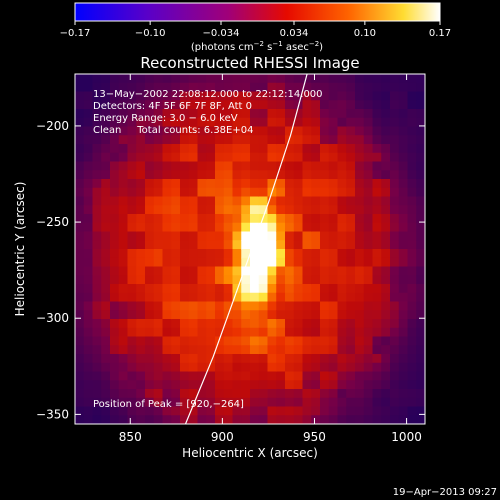 The height and width of the screenshot is (500, 500). What do you see at coordinates (222, 437) in the screenshot?
I see `x-tick-label: 900` at bounding box center [222, 437].